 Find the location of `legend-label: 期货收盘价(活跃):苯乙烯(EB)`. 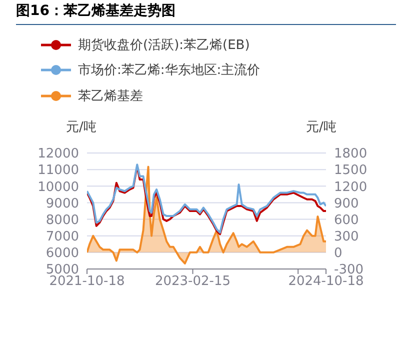

legend-label: 期货收盘价(活跃):苯乙烯(EB) is located at coordinates (164, 45).